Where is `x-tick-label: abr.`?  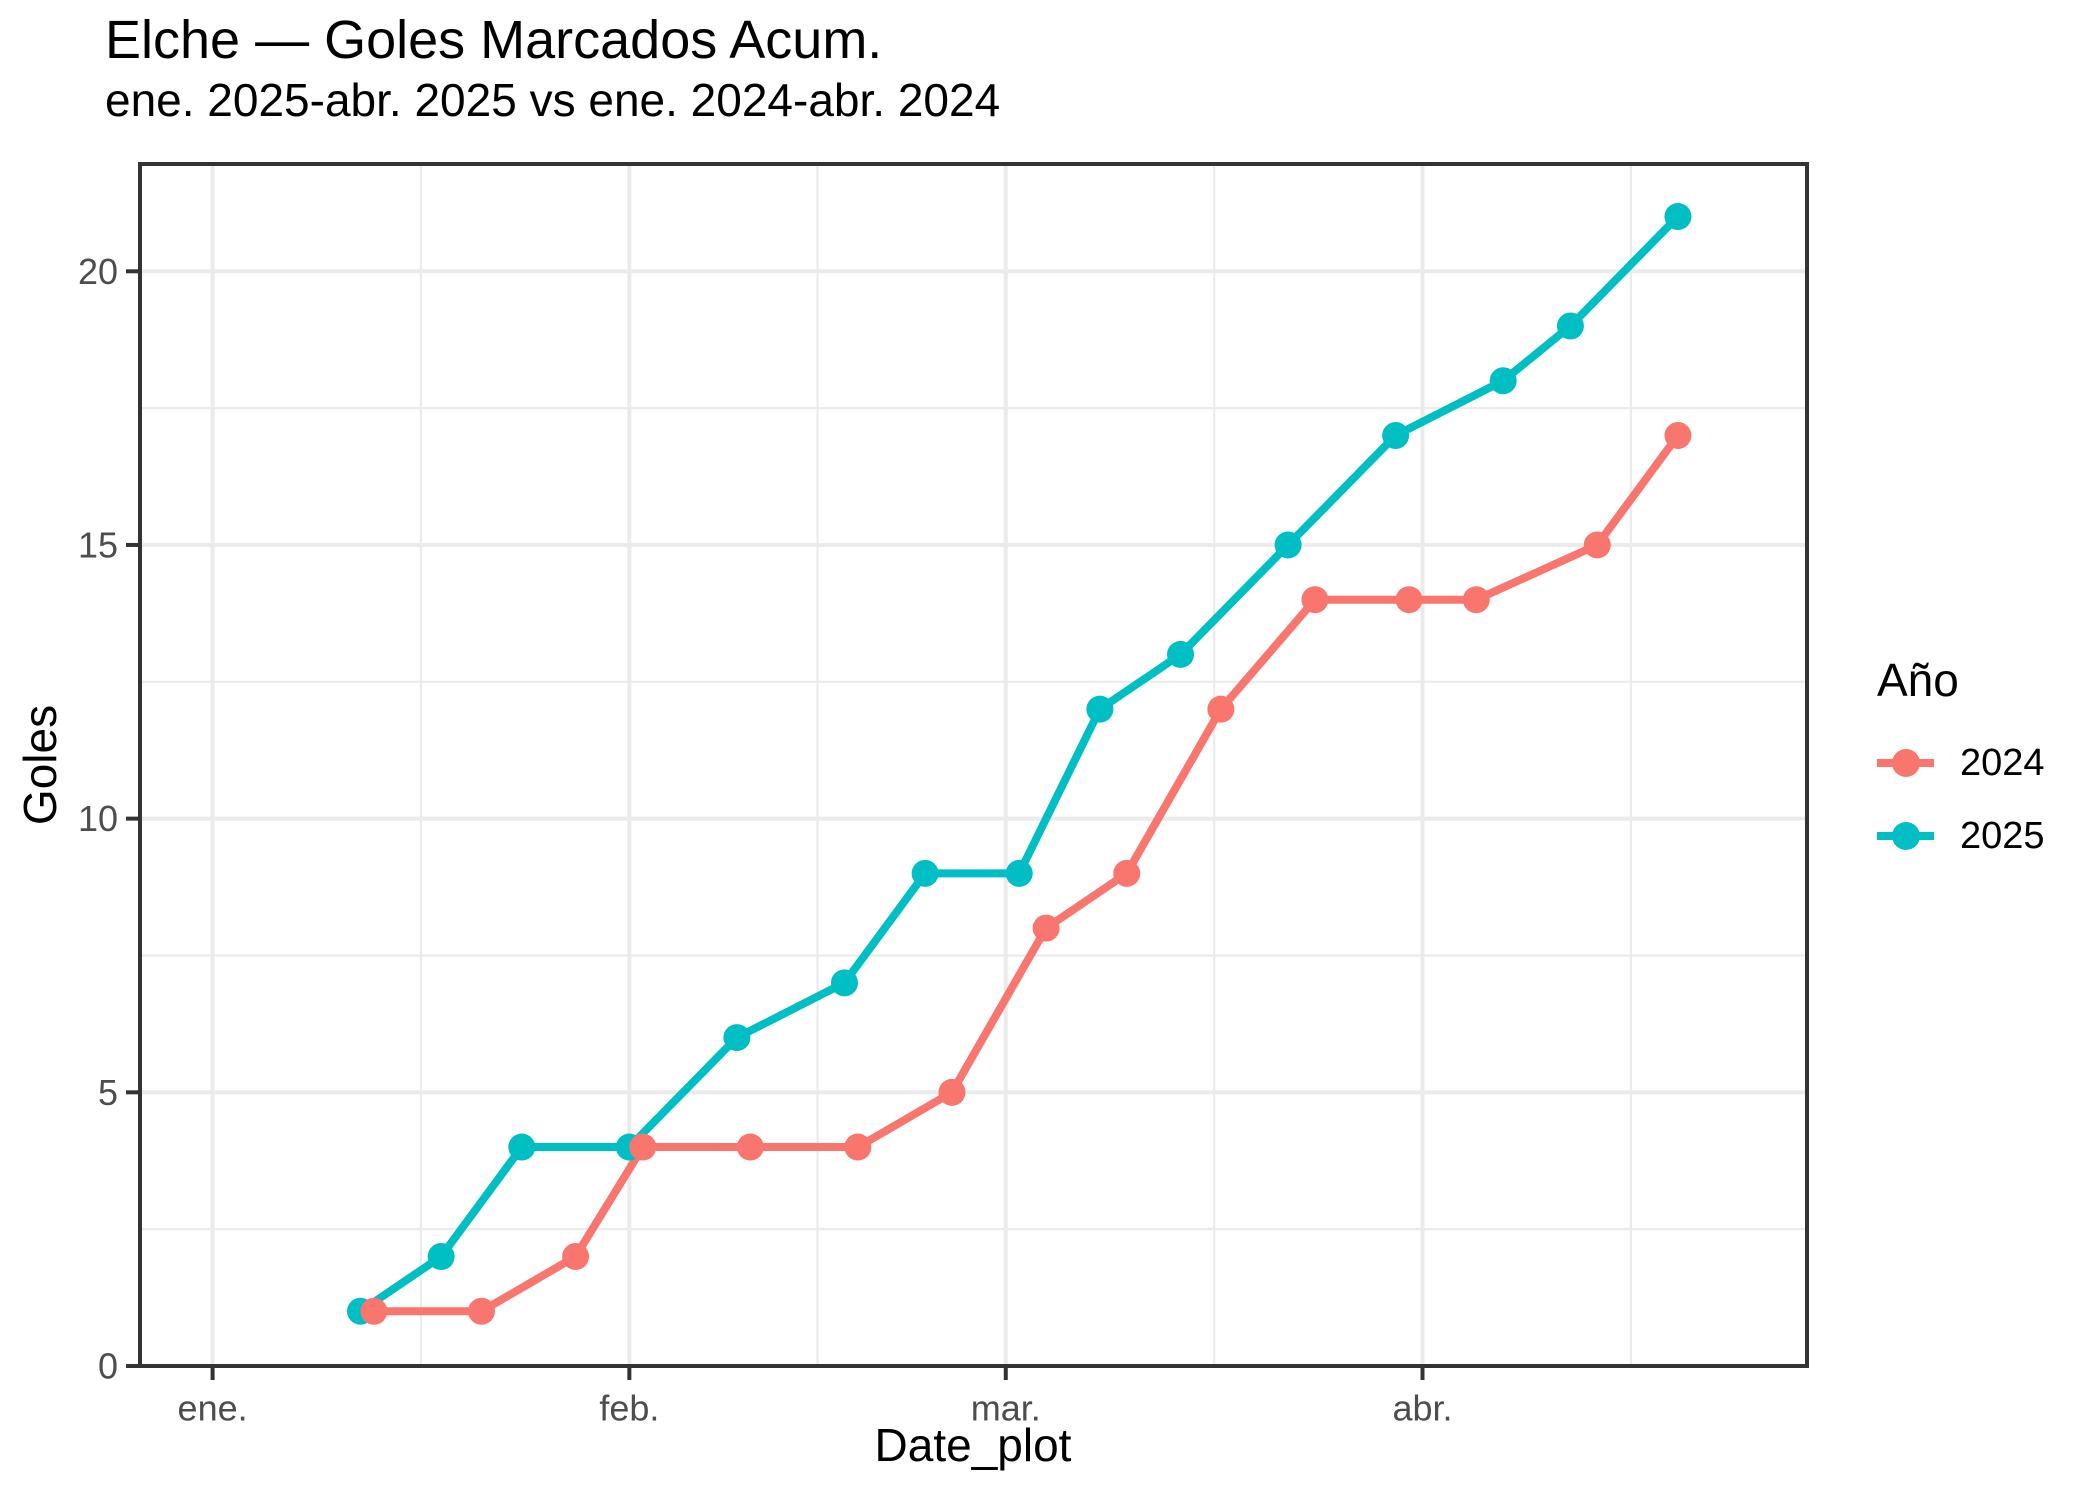
x-tick-label: abr. is located at coordinates (1422, 1407).